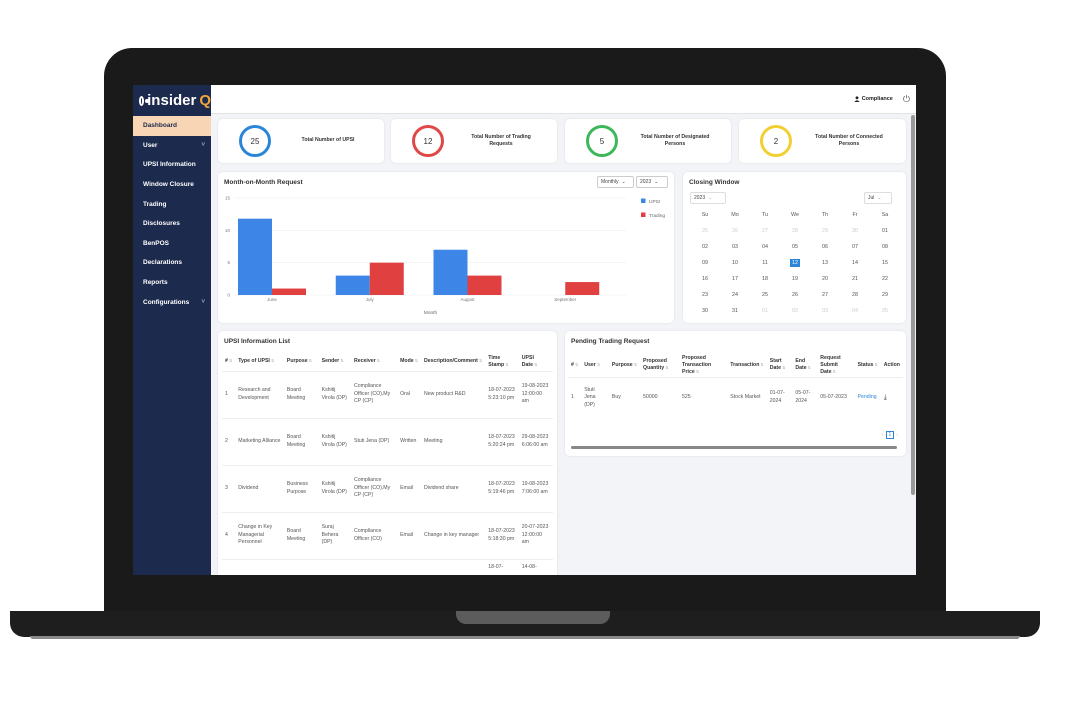 This screenshot has height=712, width=1066. I want to click on calendar-day: 07, so click(855, 247).